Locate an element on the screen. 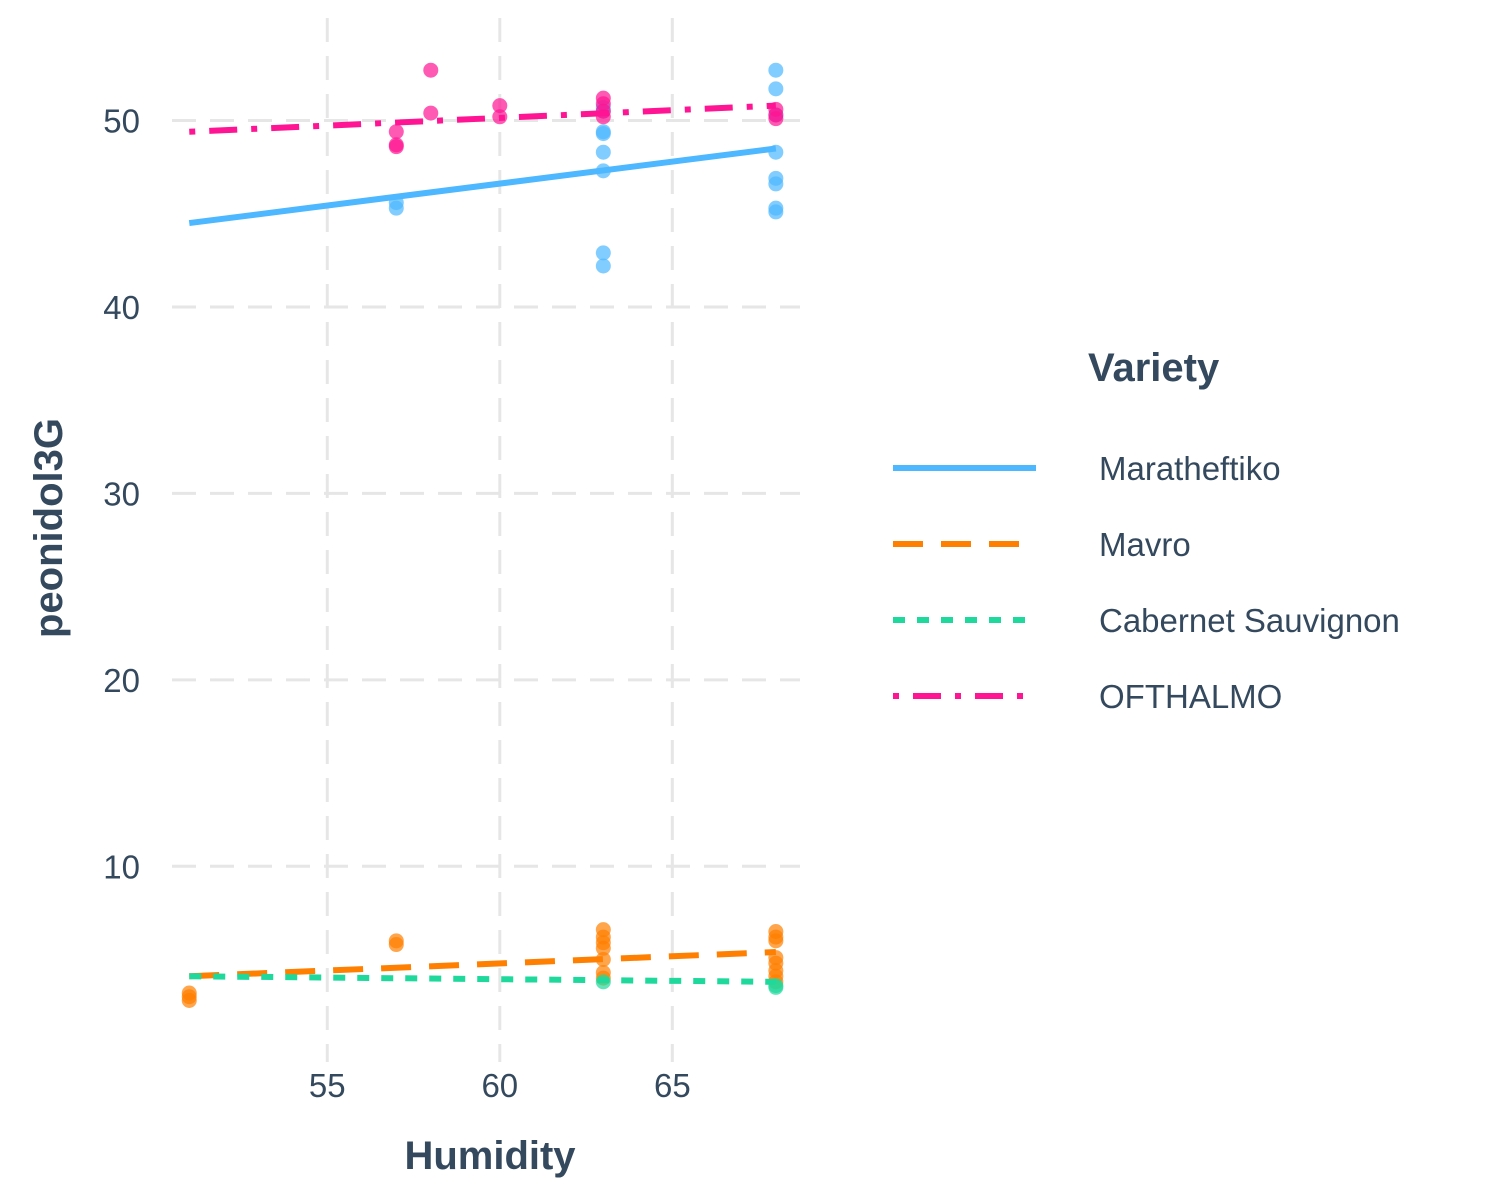  fit-line-maratheftiko is located at coordinates (482, 186).